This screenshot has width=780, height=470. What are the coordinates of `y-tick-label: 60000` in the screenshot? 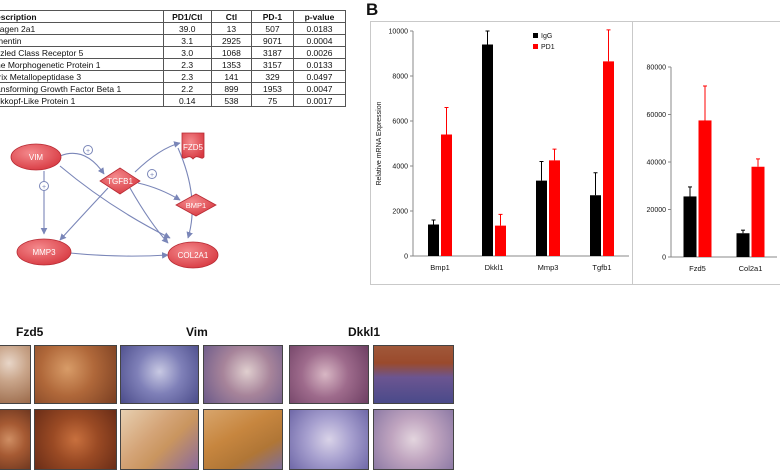 It's located at (657, 115).